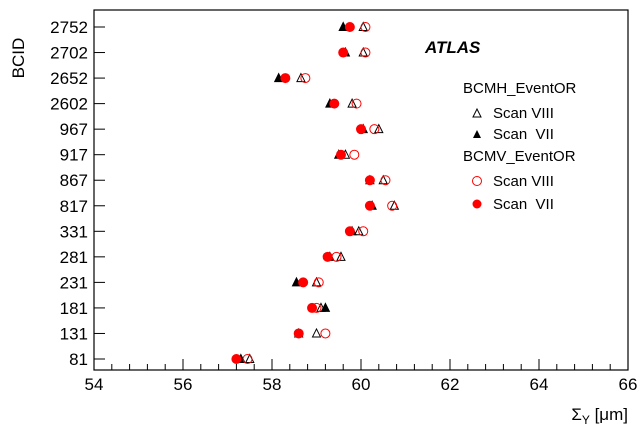  I want to click on legend-entry-bcmv-scan-viii: Scan VIII, so click(523, 181).